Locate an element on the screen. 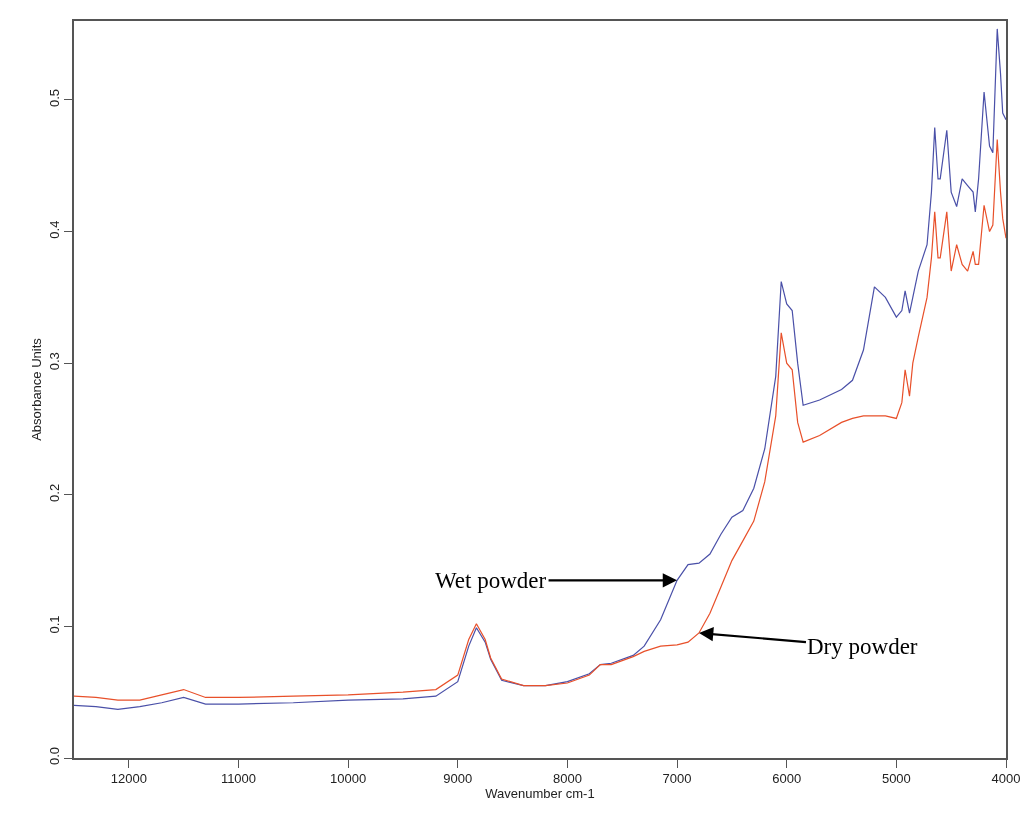  x-axis-title: Wavenumber cm-1 is located at coordinates (540, 794).